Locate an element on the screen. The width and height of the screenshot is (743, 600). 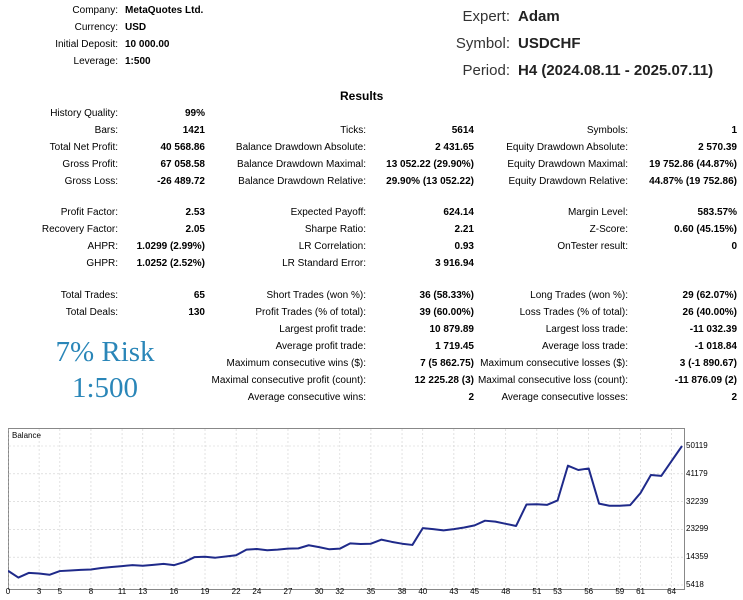
stat-value: 0.93 is located at coordinates (464, 246).